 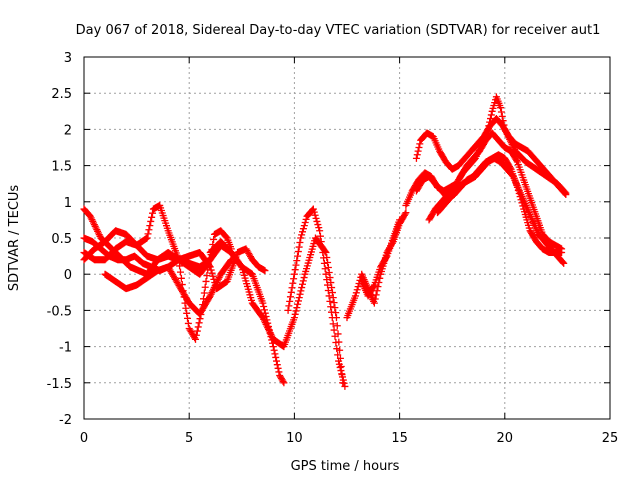 I want to click on y-tick-label: 2.5, so click(x=61, y=94).